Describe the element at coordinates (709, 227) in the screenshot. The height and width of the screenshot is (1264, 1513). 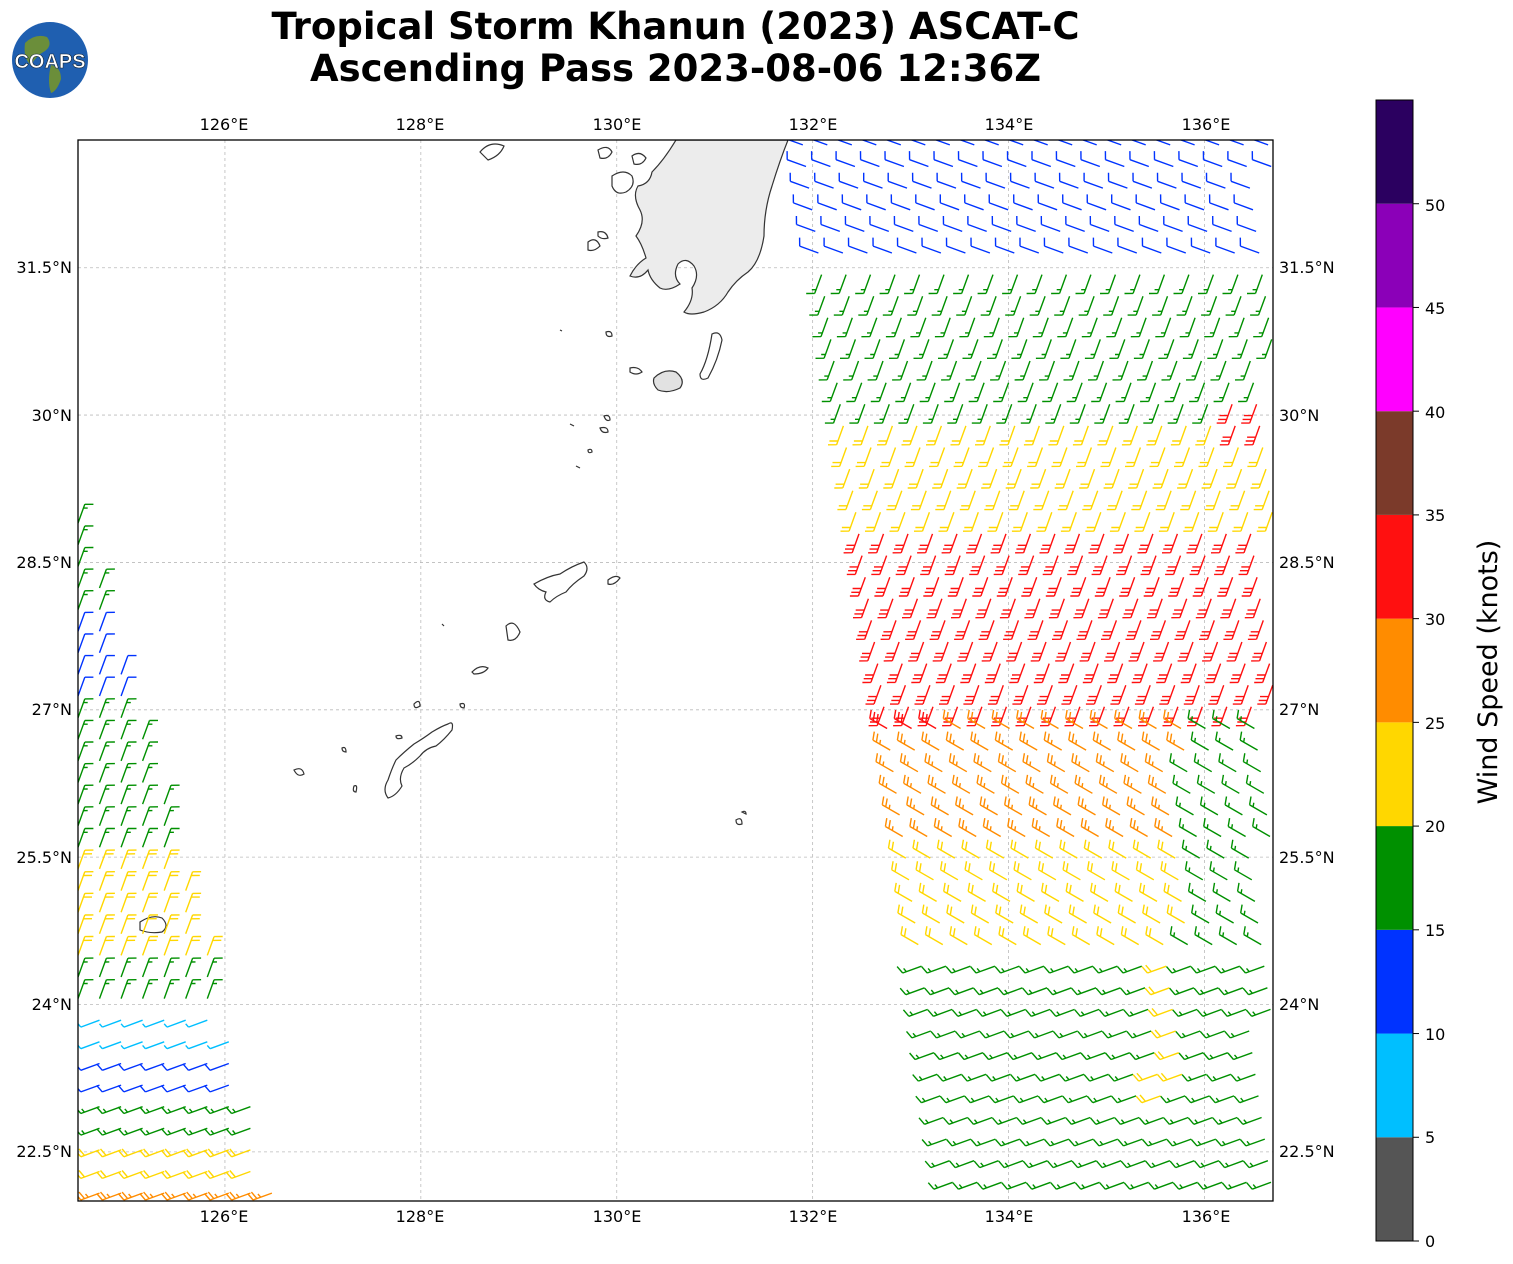
I see `kyushu-land` at that location.